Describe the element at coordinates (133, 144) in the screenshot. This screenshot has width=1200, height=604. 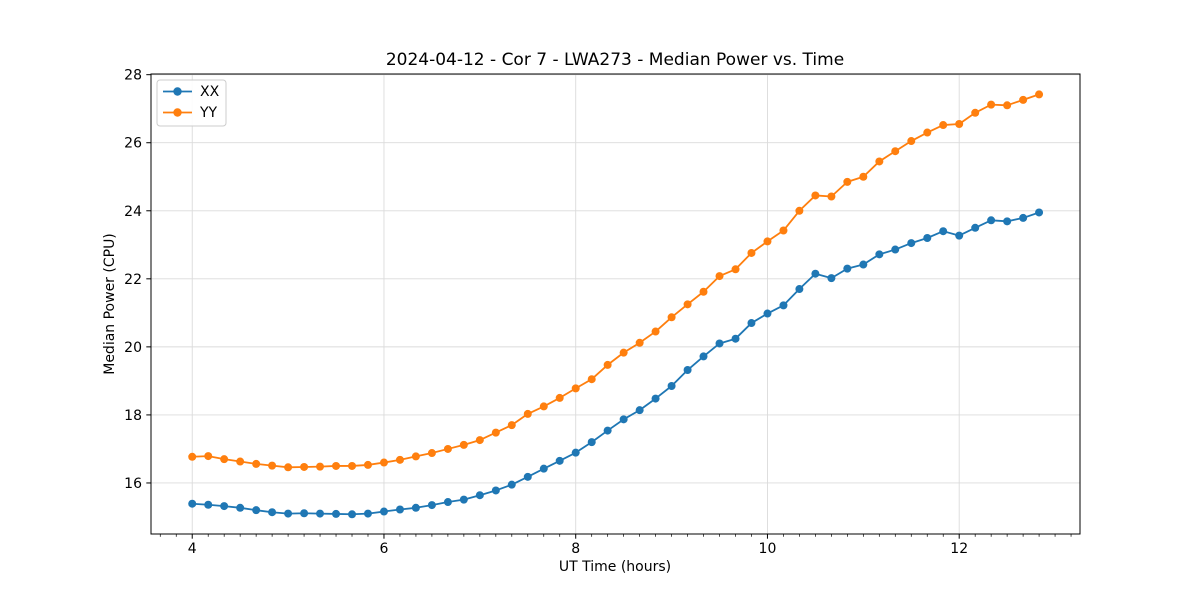
I see `y-tick-label: 26` at that location.